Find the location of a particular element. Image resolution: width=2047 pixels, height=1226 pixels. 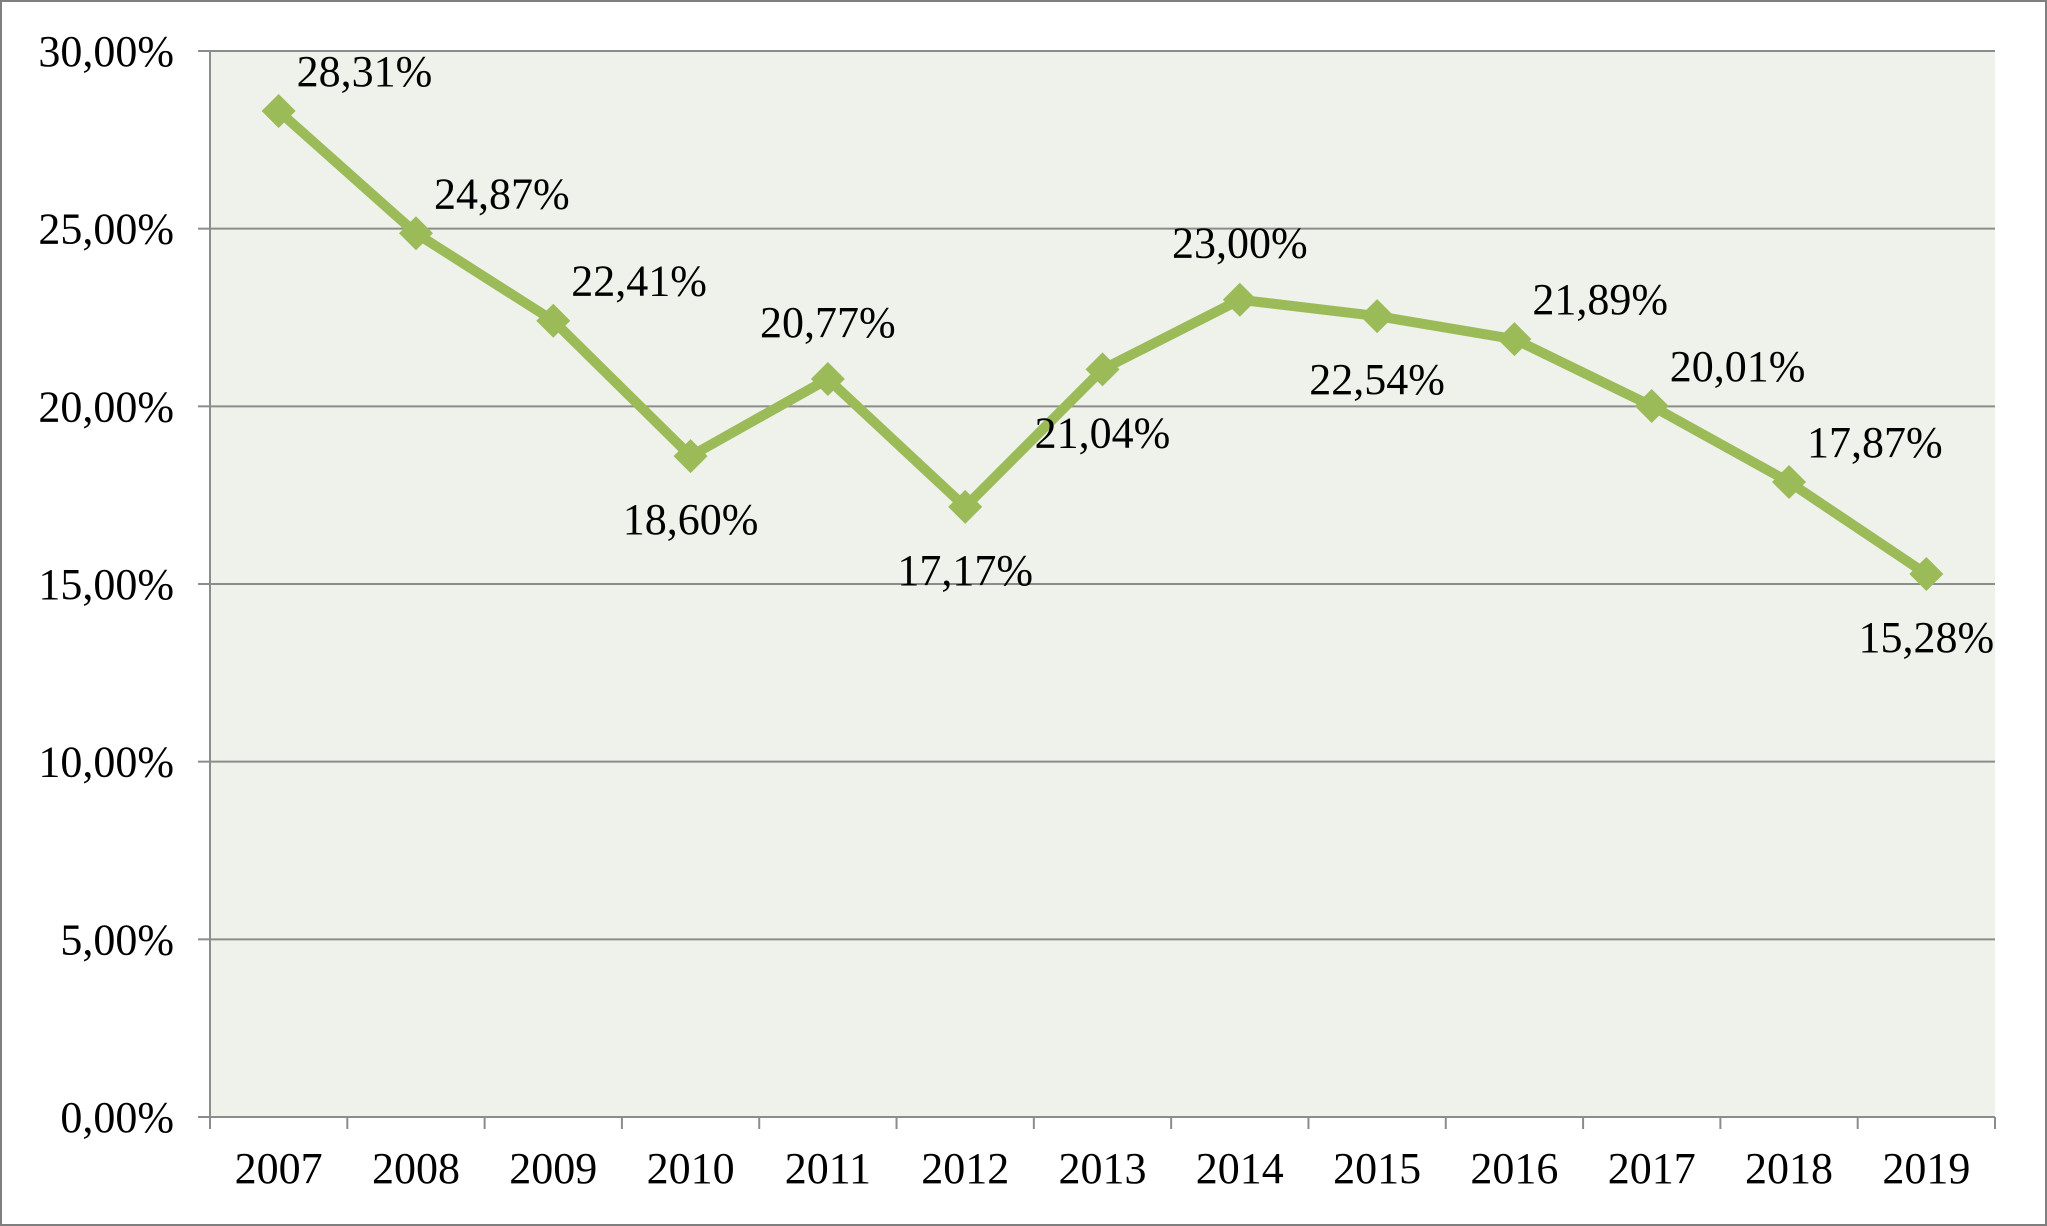

data-label: 21,89% is located at coordinates (1600, 299).